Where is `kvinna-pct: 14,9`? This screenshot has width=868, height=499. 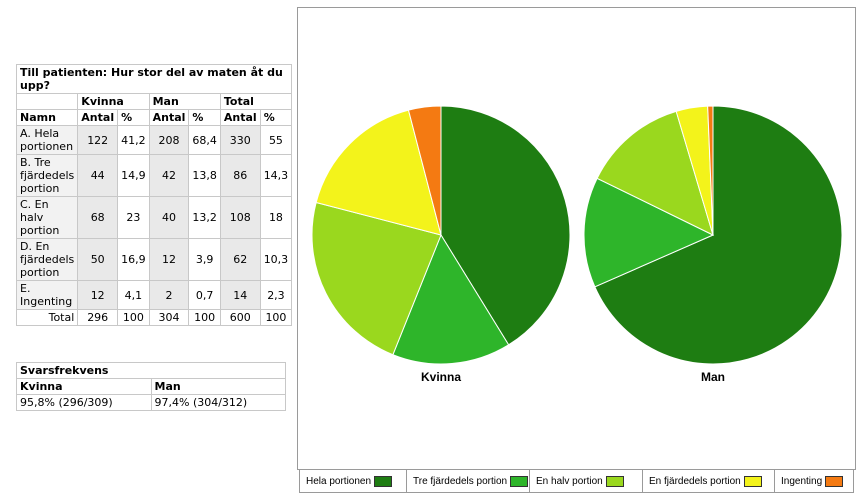
kvinna-pct: 14,9 is located at coordinates (133, 175).